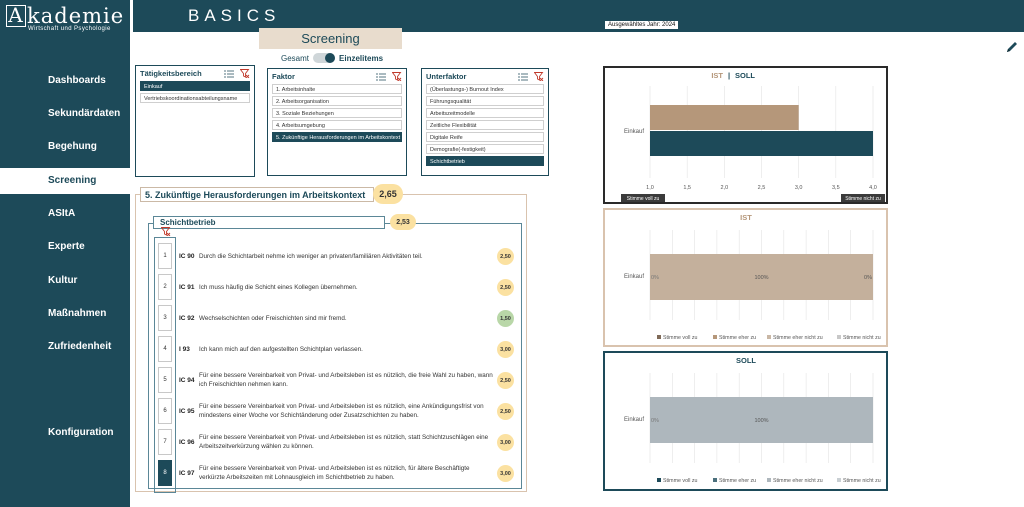 The height and width of the screenshot is (507, 1024). I want to click on data-label-center: 100%, so click(761, 278).